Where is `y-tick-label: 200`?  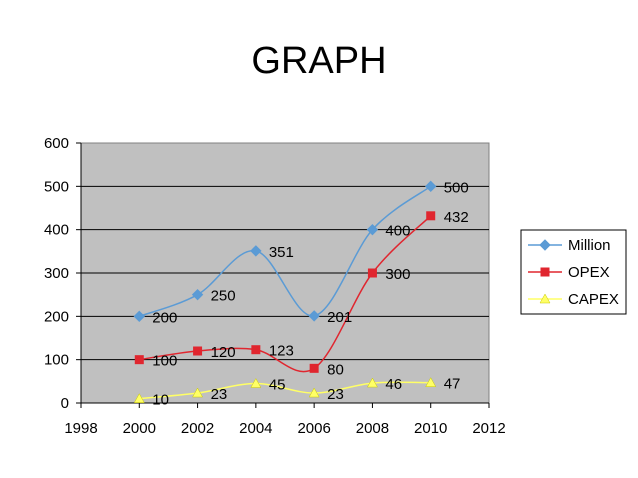
y-tick-label: 200 is located at coordinates (56, 316).